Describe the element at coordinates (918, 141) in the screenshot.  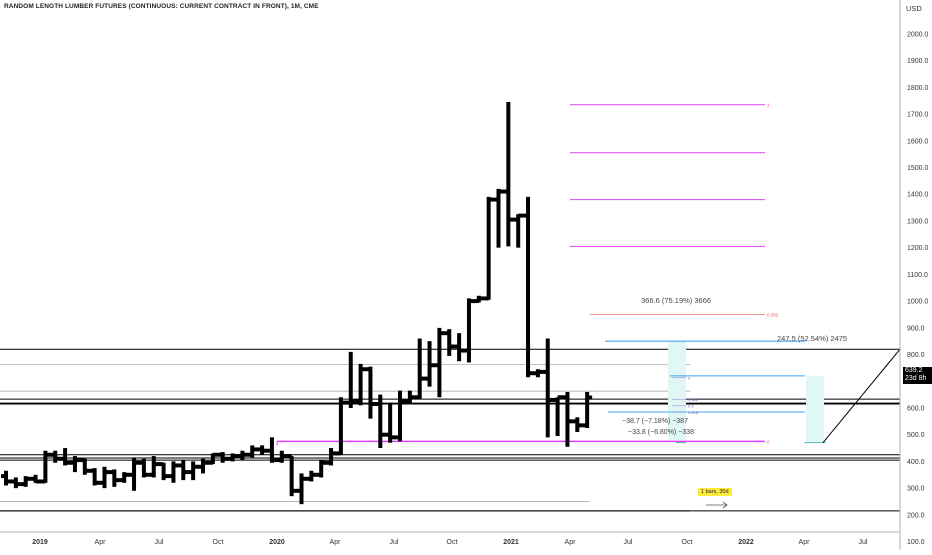
I see `price-tick-label: 1600.0` at that location.